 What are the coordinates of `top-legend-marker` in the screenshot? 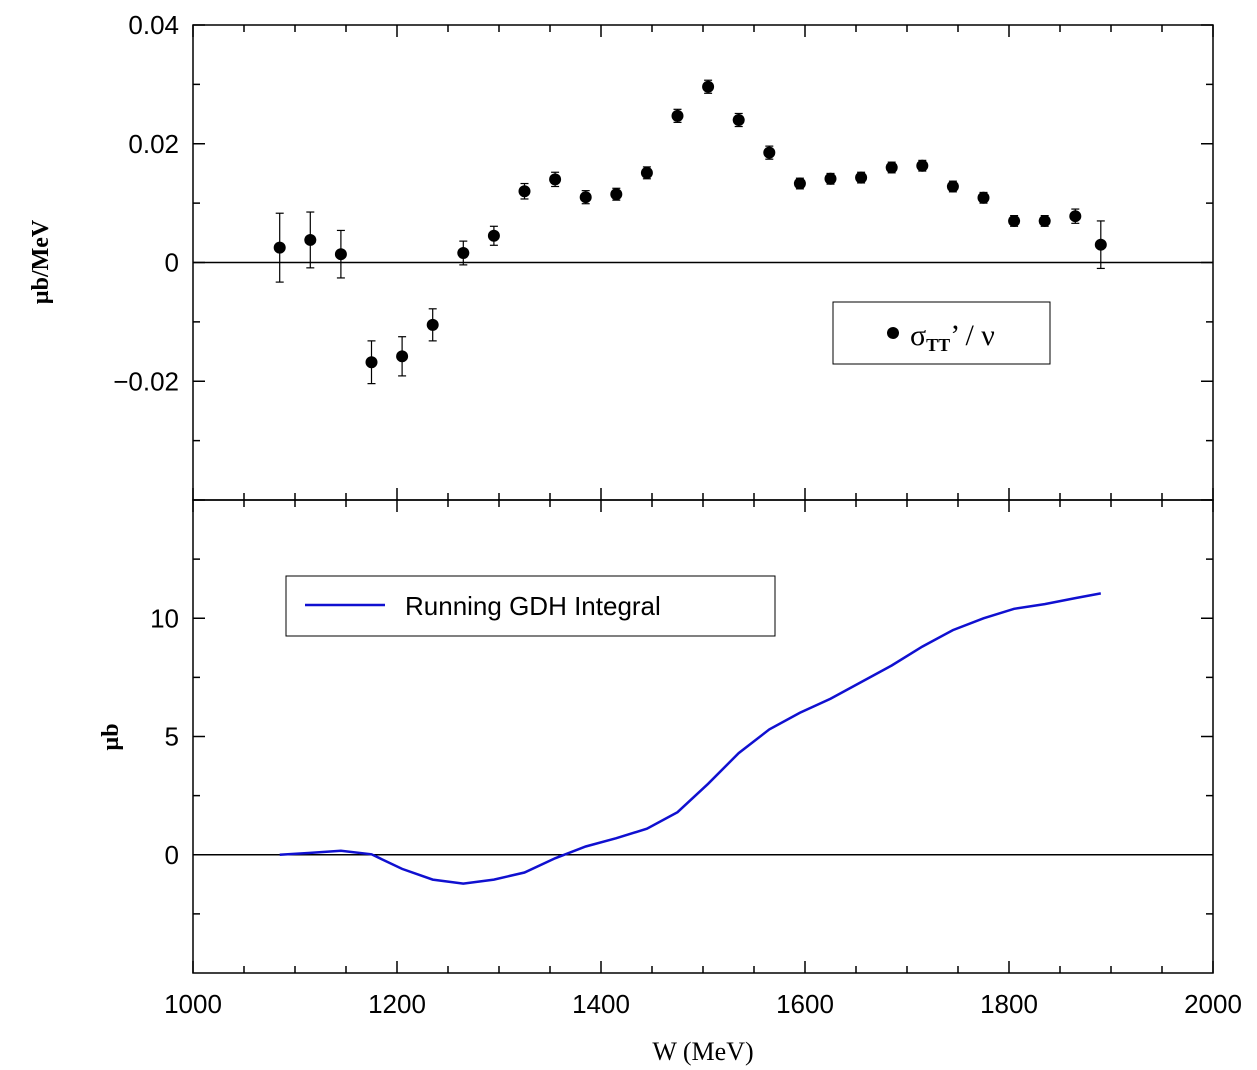 It's located at (893, 333).